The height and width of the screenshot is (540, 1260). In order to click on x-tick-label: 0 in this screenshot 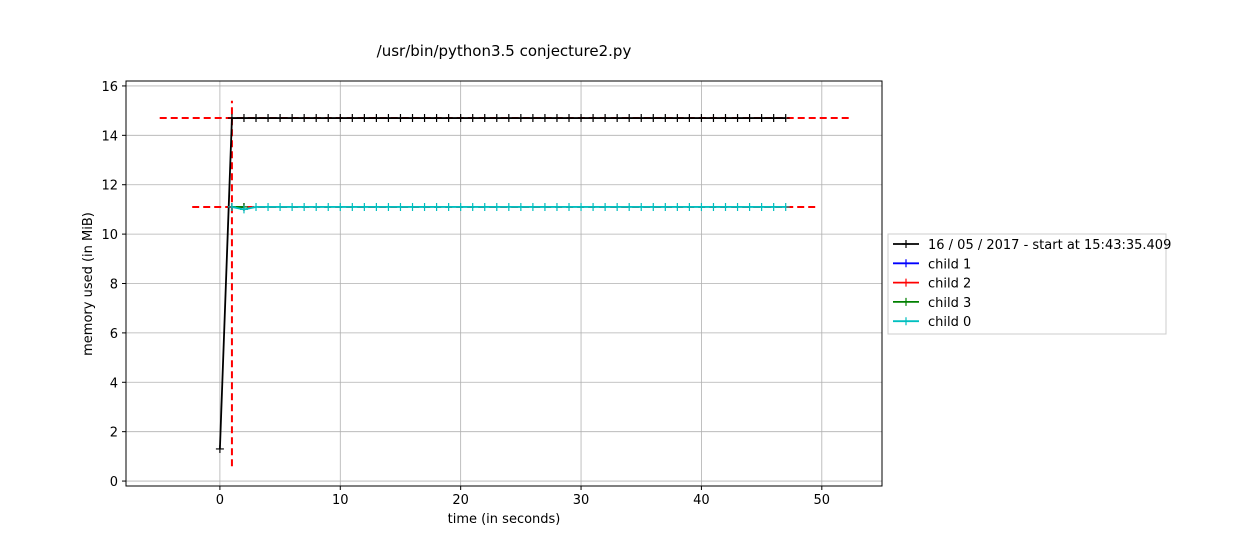, I will do `click(220, 500)`.